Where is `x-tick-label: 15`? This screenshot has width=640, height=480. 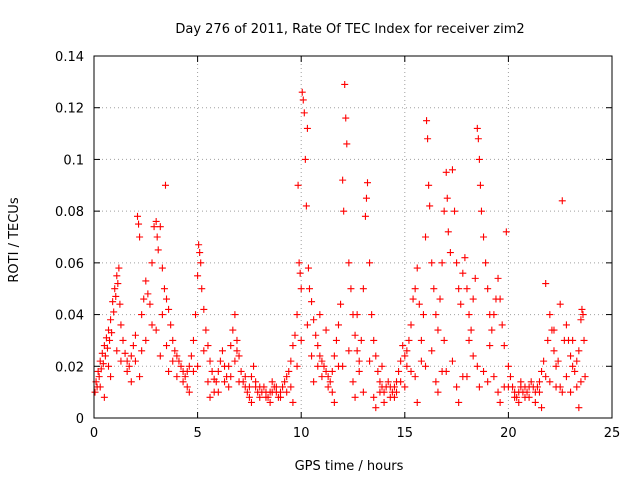 x-tick-label: 15 is located at coordinates (405, 433).